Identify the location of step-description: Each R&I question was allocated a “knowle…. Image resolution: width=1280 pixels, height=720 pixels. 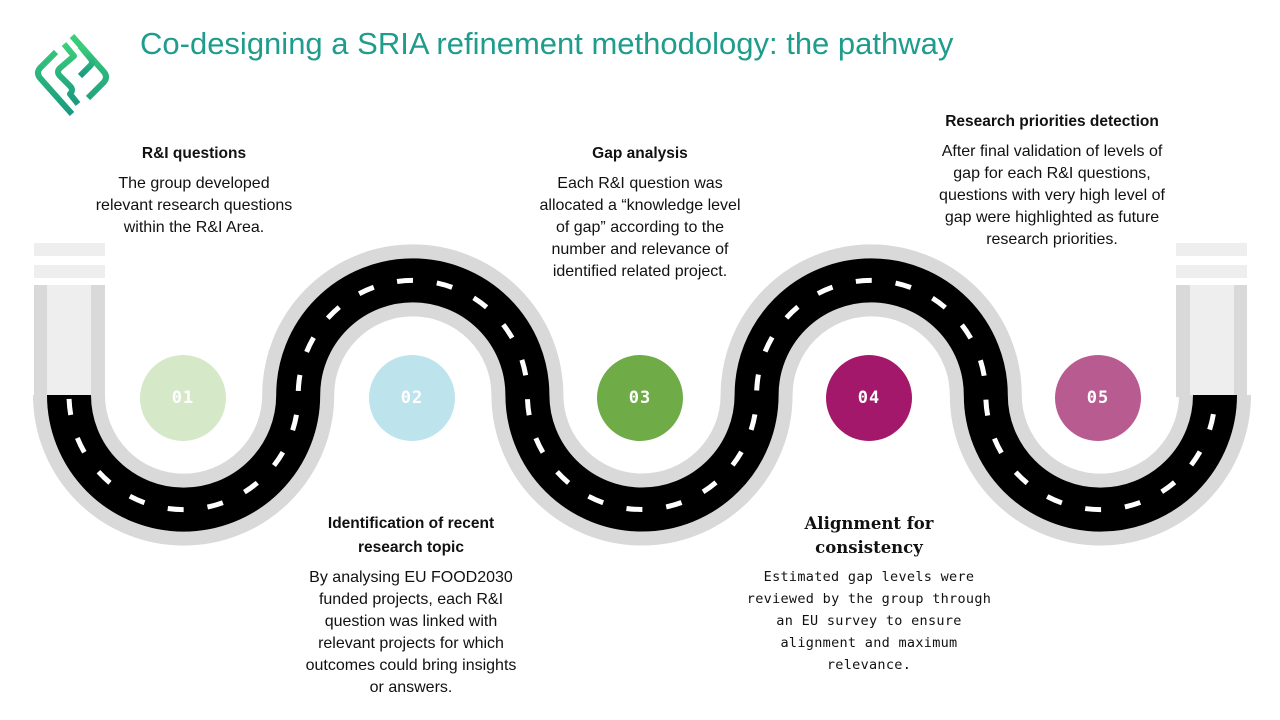
(640, 228).